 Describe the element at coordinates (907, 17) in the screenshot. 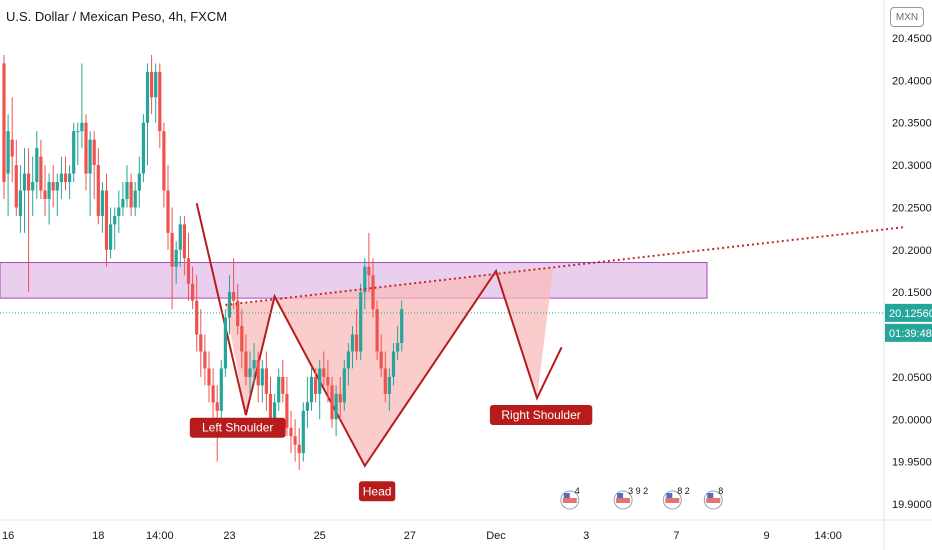

I see `currency-badge: MXN` at that location.